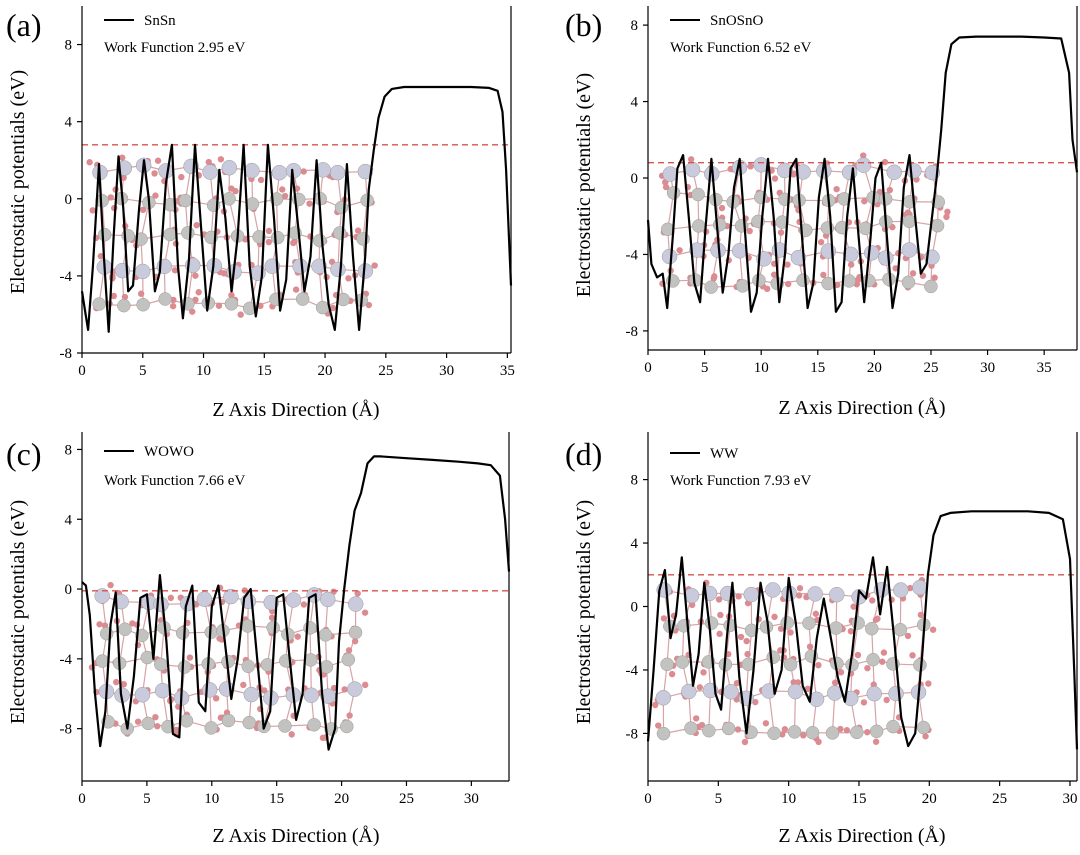 Image resolution: width=1080 pixels, height=855 pixels. Describe the element at coordinates (446, 371) in the screenshot. I see `x-tick-label: 30` at that location.